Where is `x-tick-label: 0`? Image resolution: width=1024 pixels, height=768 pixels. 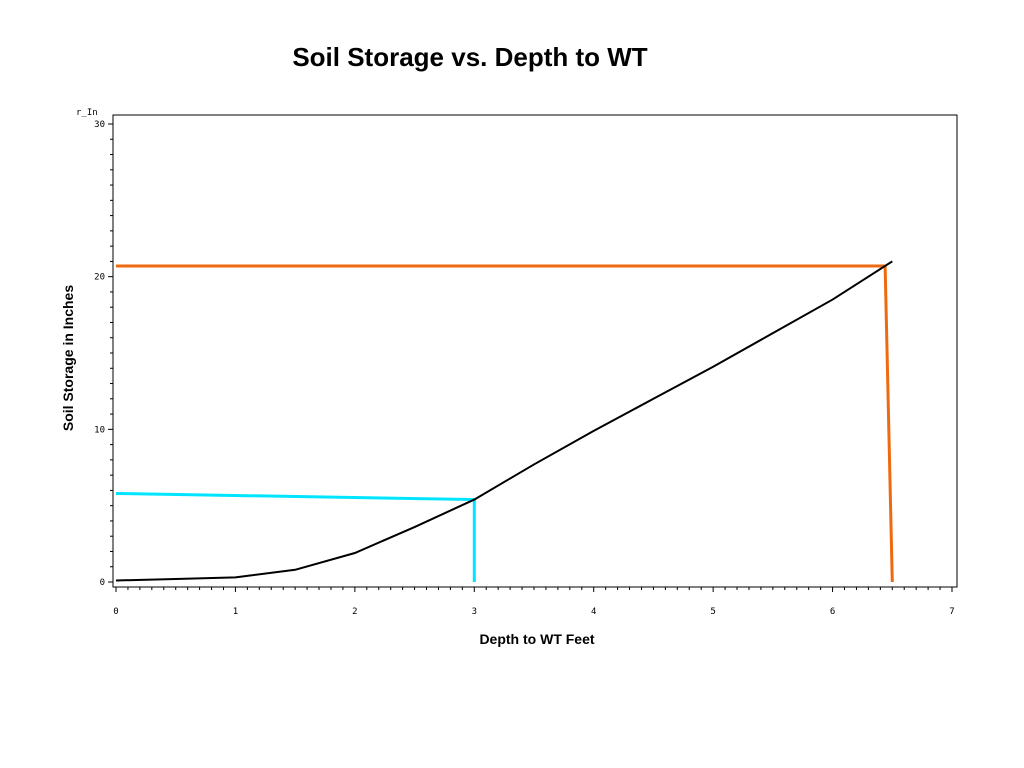 x-tick-label: 0 is located at coordinates (115, 612).